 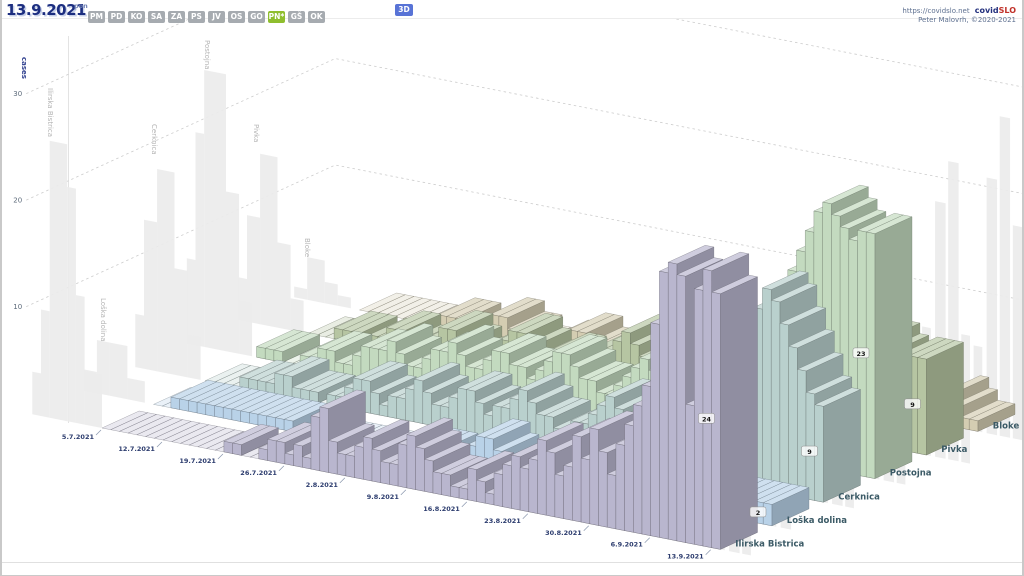 What do you see at coordinates (136, 17) in the screenshot?
I see `region-button-KO: KO` at bounding box center [136, 17].